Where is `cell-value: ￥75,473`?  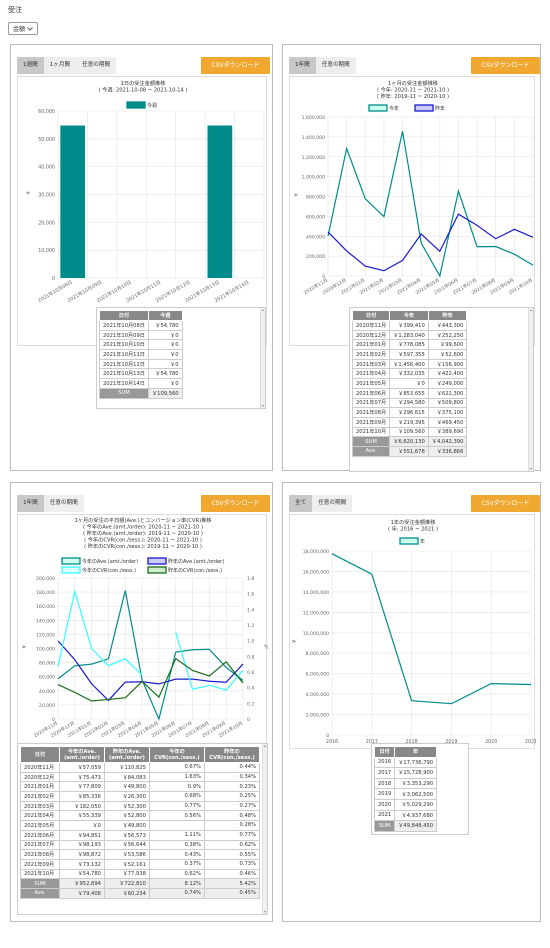 cell-value: ￥75,473 is located at coordinates (81, 777).